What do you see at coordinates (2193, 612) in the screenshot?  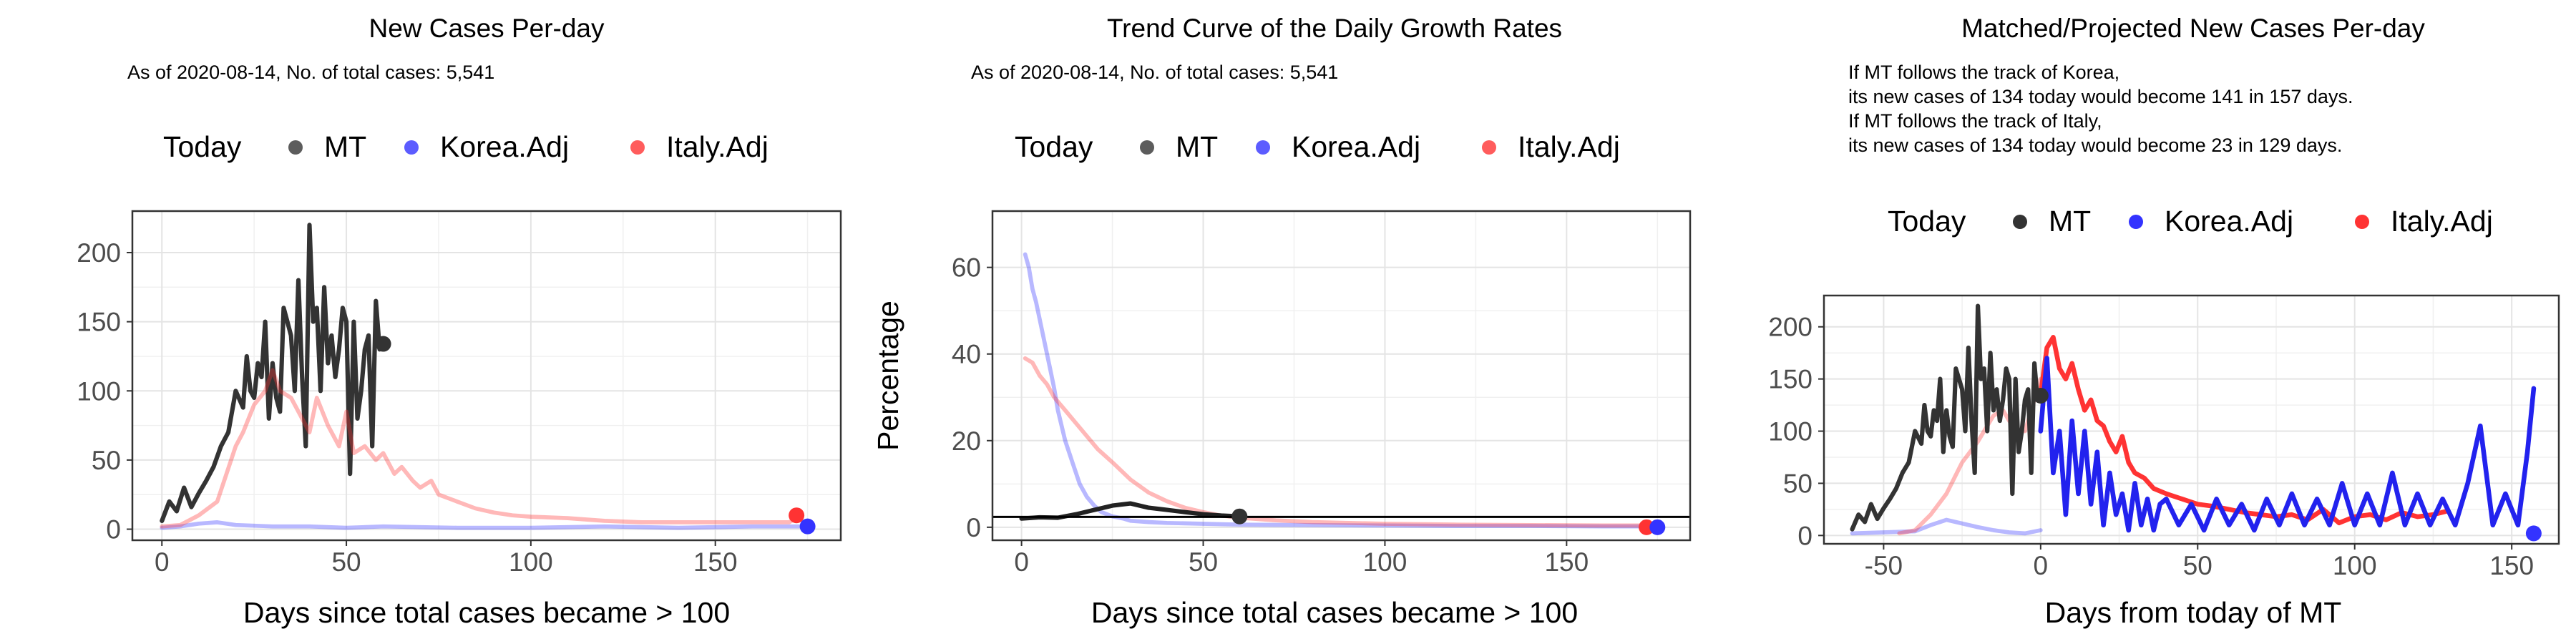 I see `x-axis-label: Days from today of MT` at bounding box center [2193, 612].